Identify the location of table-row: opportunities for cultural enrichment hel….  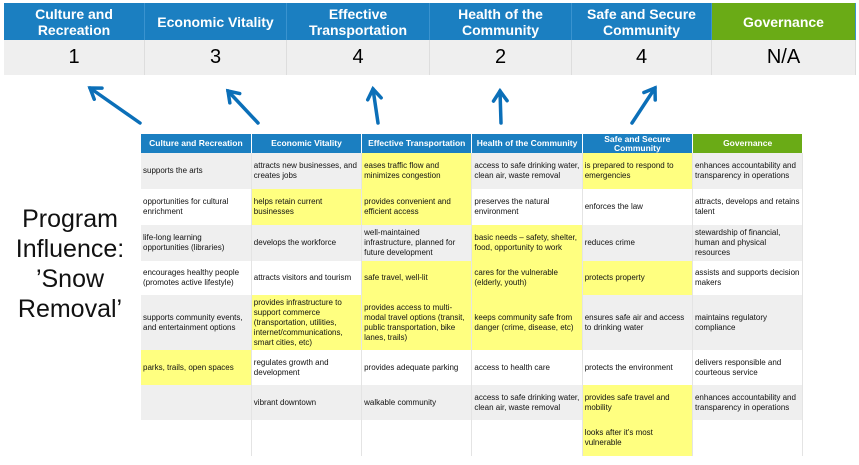
(472, 207).